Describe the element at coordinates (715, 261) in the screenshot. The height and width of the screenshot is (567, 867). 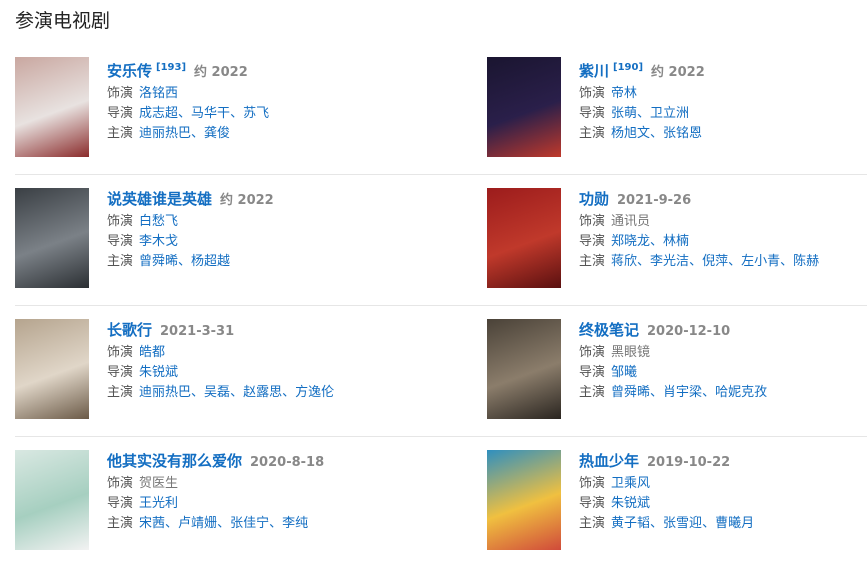
I see `person-link: 倪萍` at that location.